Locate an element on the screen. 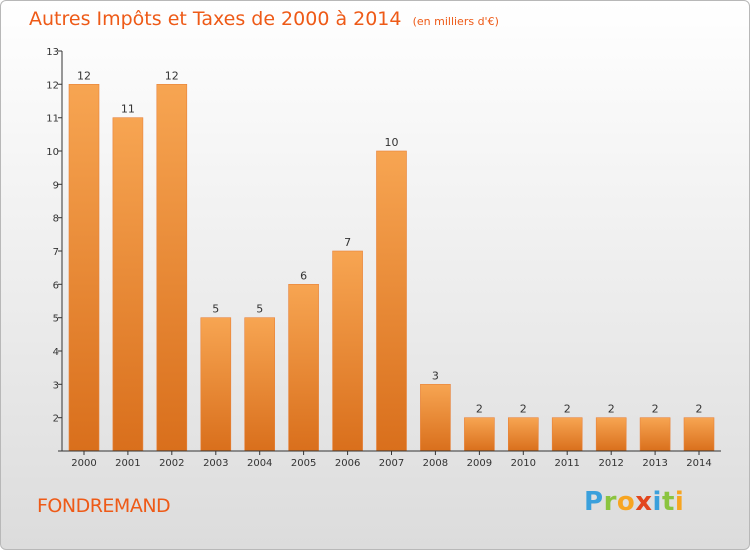 The width and height of the screenshot is (750, 550). x-tick-label-2007: 2007 is located at coordinates (391, 463).